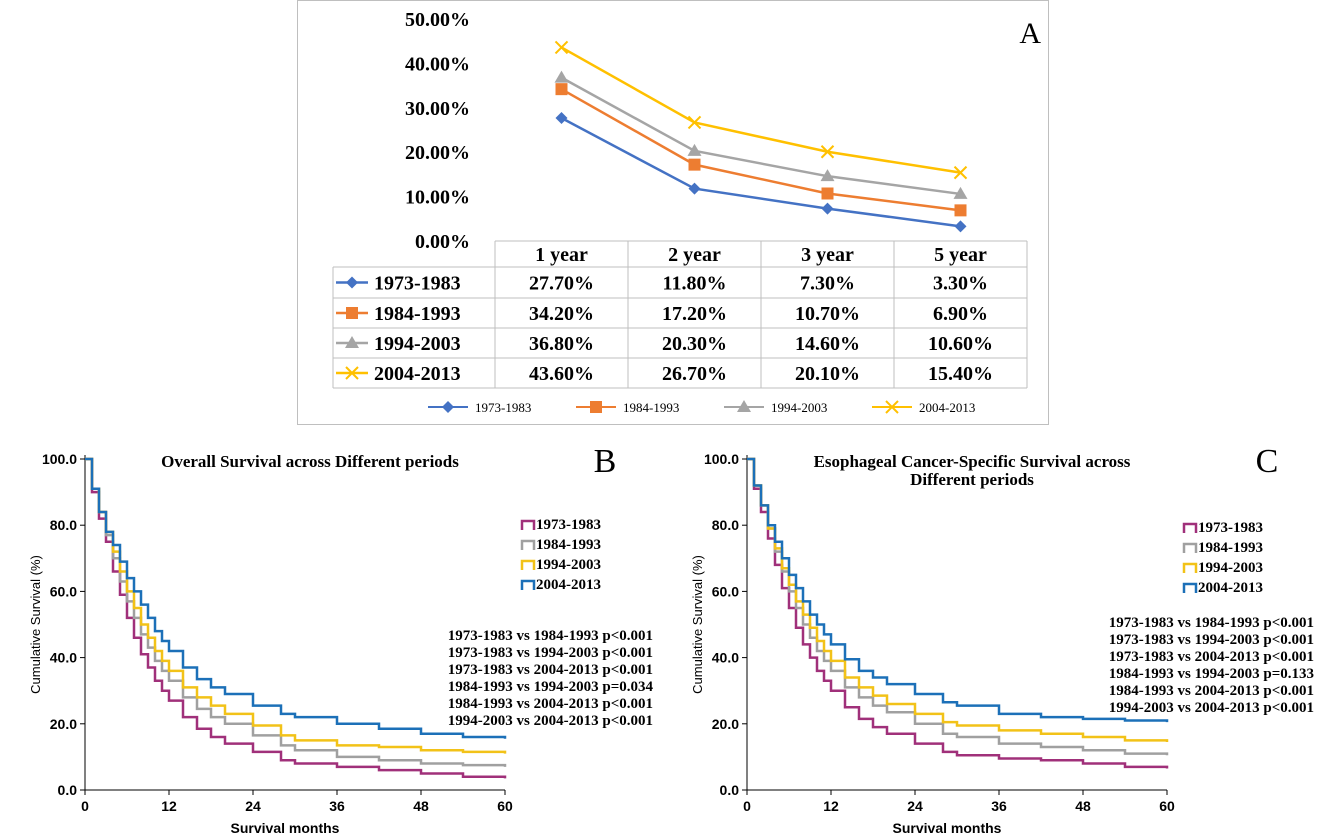  I want to click on p-value-annotation: 1984-1993 vs 1994-2003 p=0.034, so click(551, 687).